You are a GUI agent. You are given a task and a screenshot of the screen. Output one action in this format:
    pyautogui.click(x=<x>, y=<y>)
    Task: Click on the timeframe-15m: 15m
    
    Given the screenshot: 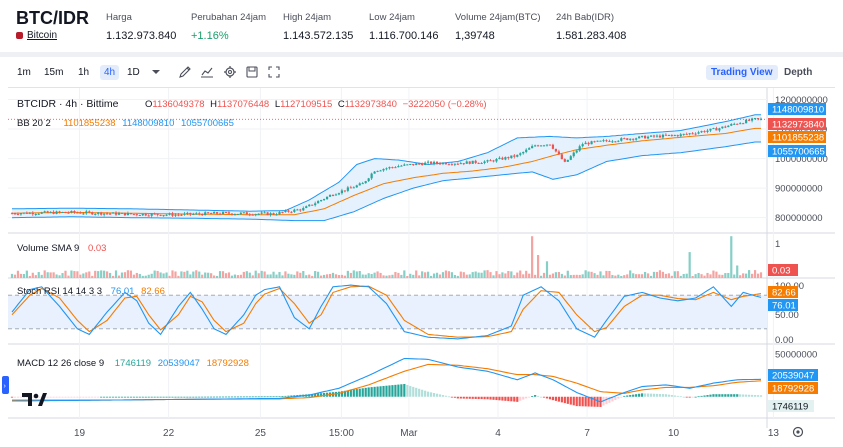 What is the action you would take?
    pyautogui.click(x=54, y=72)
    